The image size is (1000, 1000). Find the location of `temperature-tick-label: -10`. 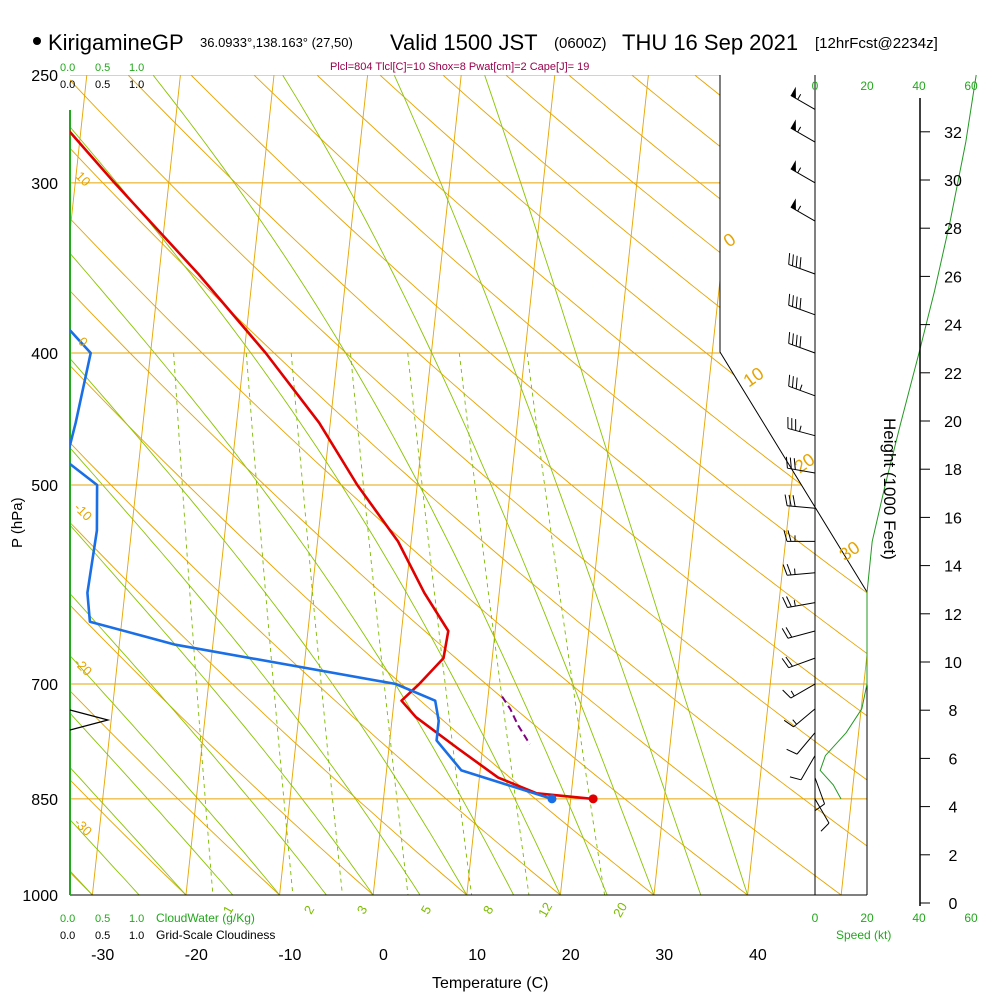

temperature-tick-label: -10 is located at coordinates (289, 955).